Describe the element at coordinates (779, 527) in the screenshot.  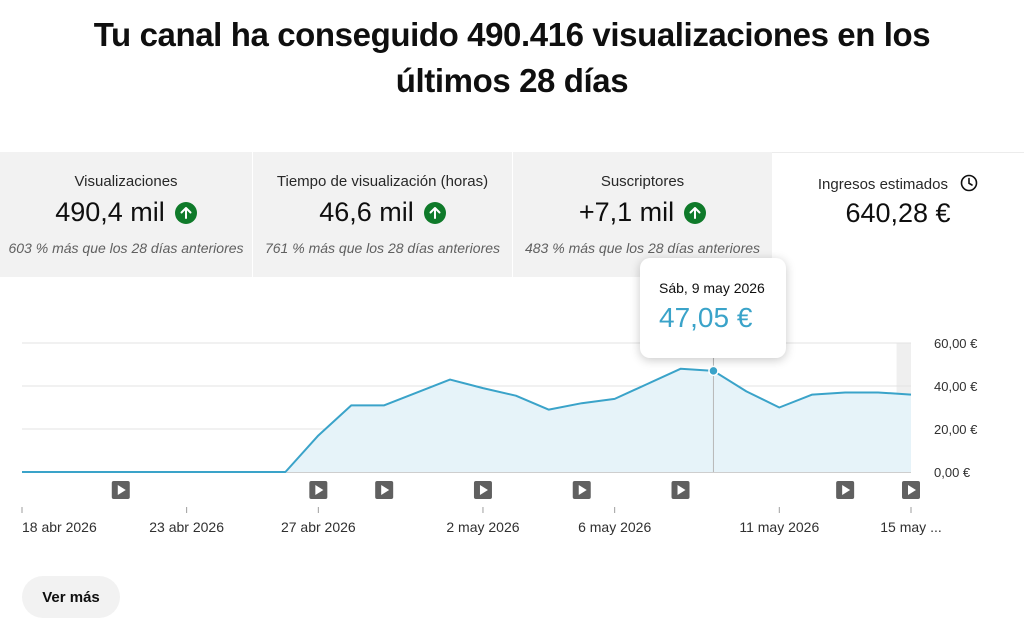
I see `x-tick-label: 11 may 2026` at that location.